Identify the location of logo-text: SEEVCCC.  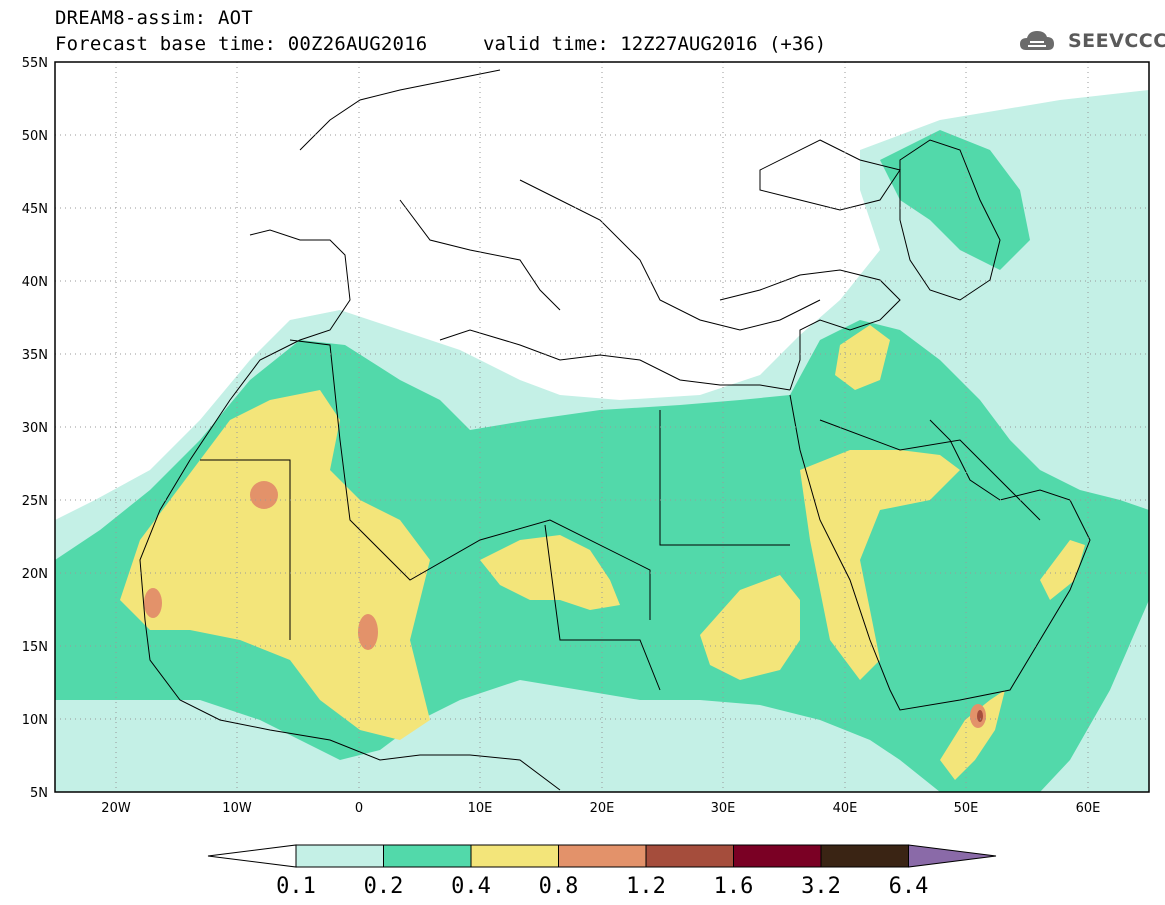
(1116, 41).